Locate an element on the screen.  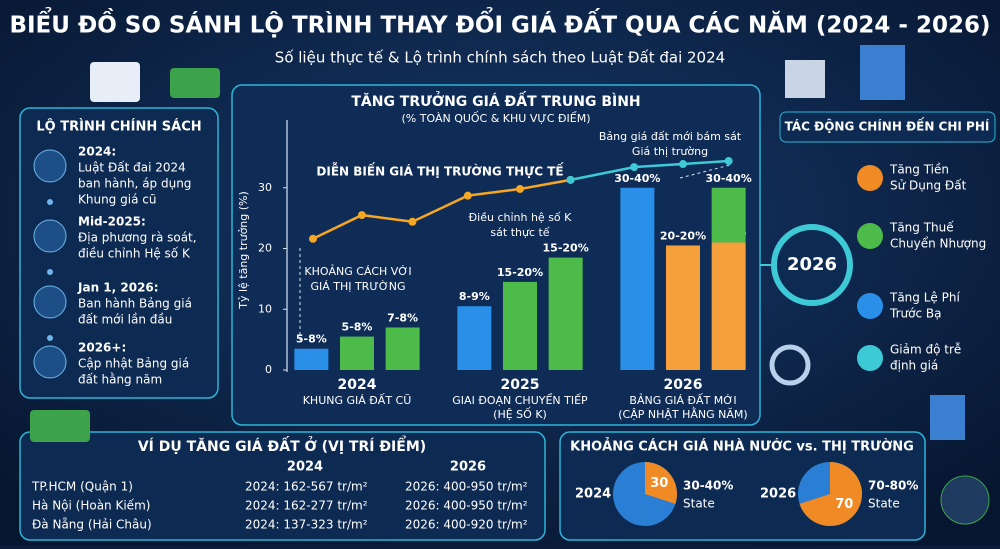
impact-text: Sử Dụng Đất is located at coordinates (928, 186).